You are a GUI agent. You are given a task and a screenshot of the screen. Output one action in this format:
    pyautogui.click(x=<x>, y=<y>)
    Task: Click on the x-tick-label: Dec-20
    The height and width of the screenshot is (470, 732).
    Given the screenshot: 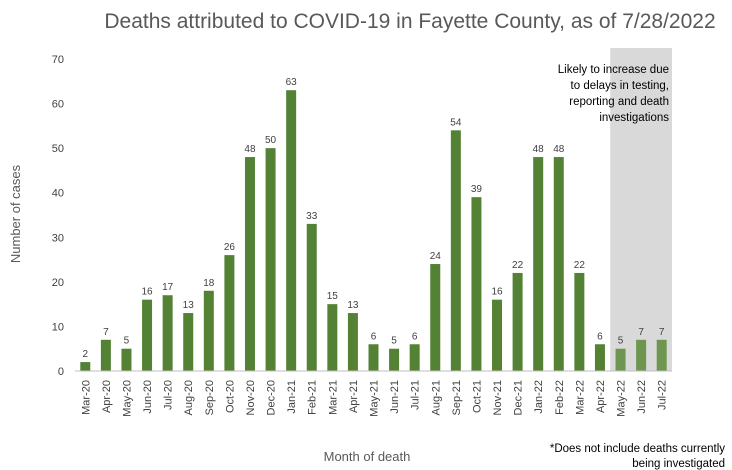 What is the action you would take?
    pyautogui.click(x=272, y=397)
    